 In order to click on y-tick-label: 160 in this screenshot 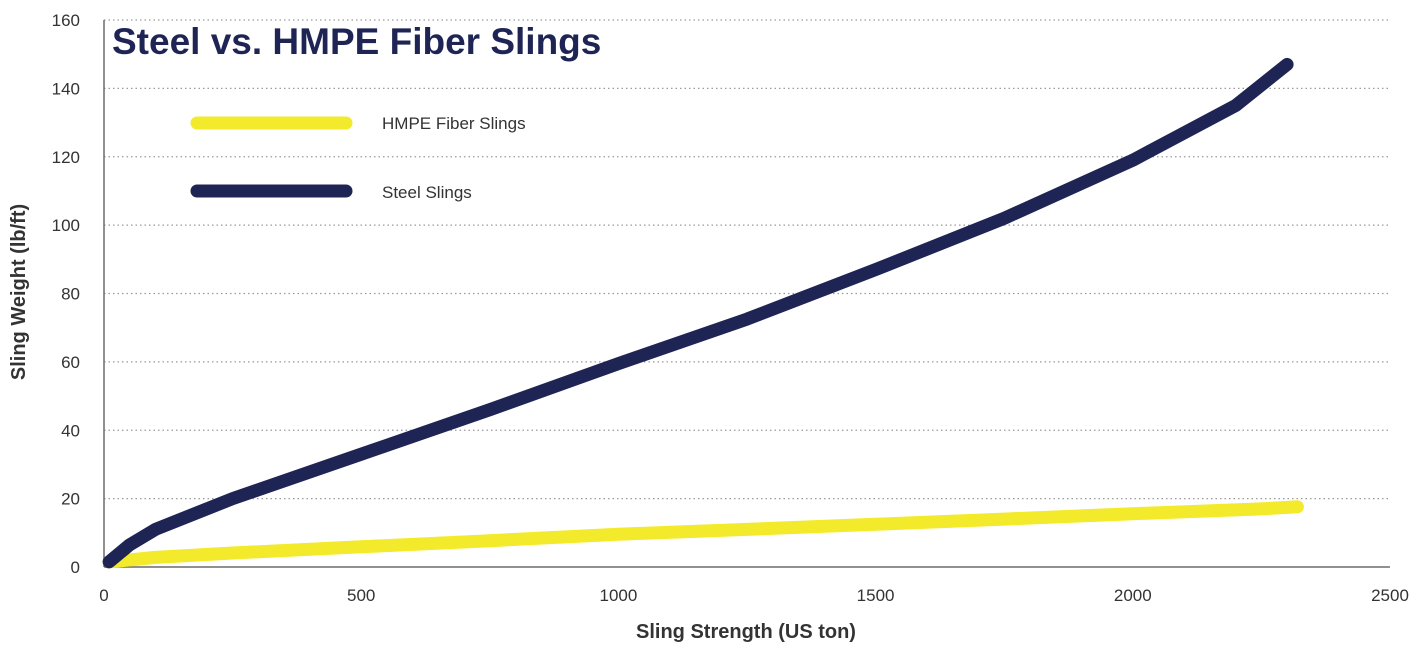, I will do `click(66, 20)`.